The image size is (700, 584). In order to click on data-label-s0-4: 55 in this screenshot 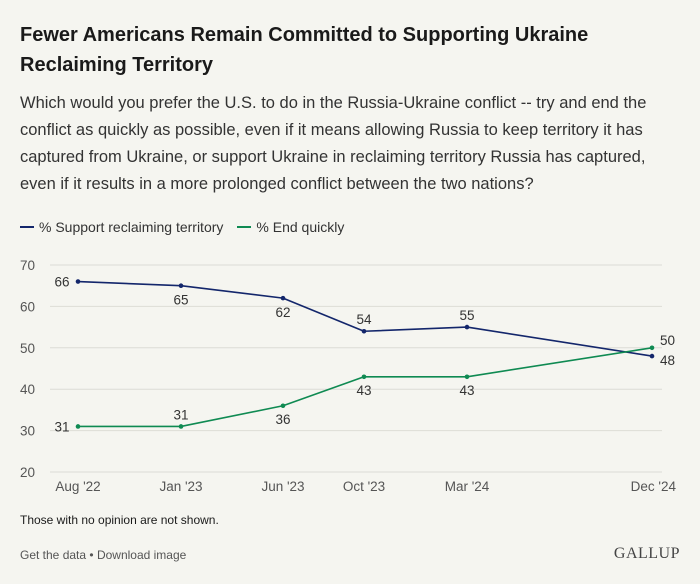, I will do `click(466, 315)`.